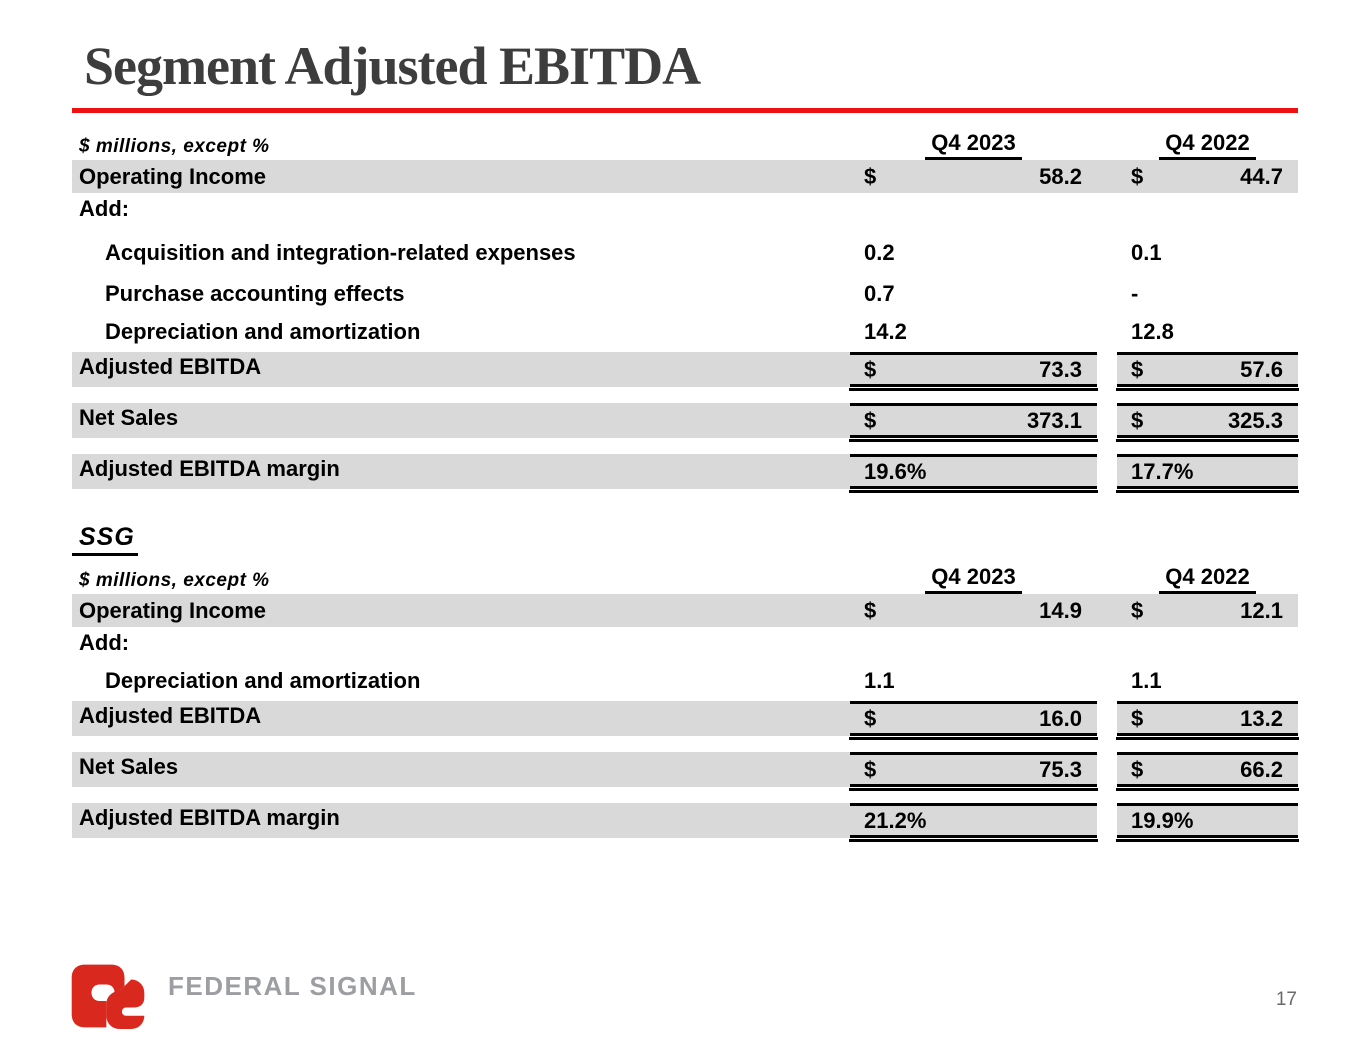 This screenshot has height=1055, width=1365. What do you see at coordinates (392, 66) in the screenshot?
I see `page-title: Segment Adjusted EBITDA` at bounding box center [392, 66].